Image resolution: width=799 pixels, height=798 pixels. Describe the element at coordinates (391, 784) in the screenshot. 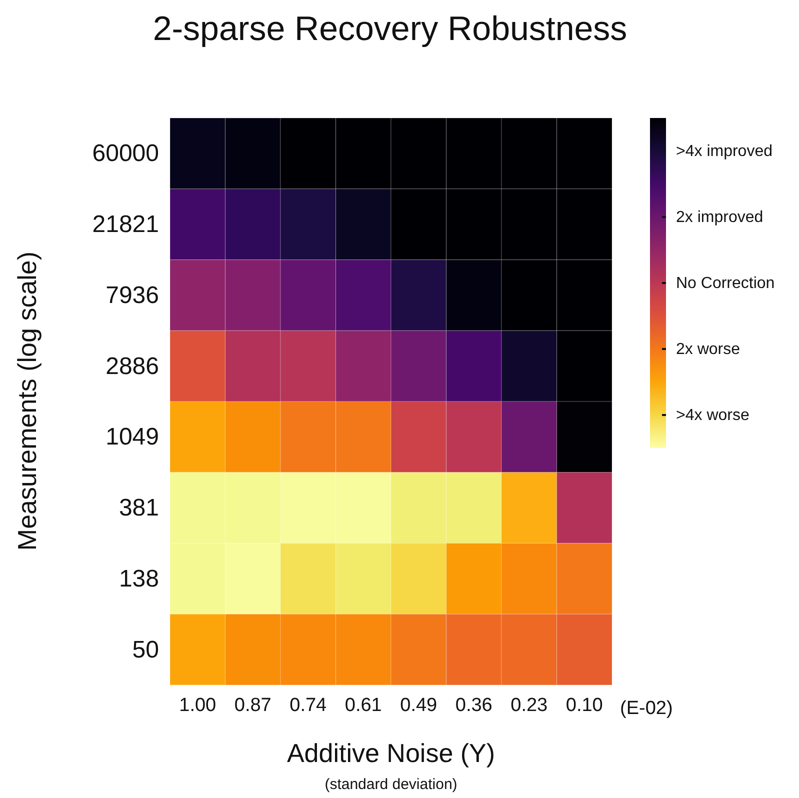

I see `text: (standard deviation)` at that location.